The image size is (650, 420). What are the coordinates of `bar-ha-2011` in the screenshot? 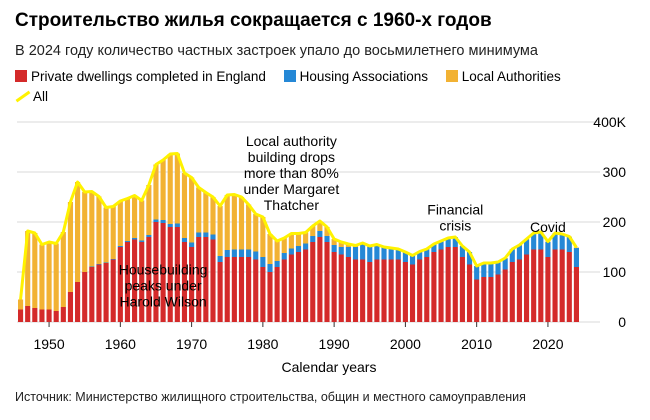 It's located at (484, 270).